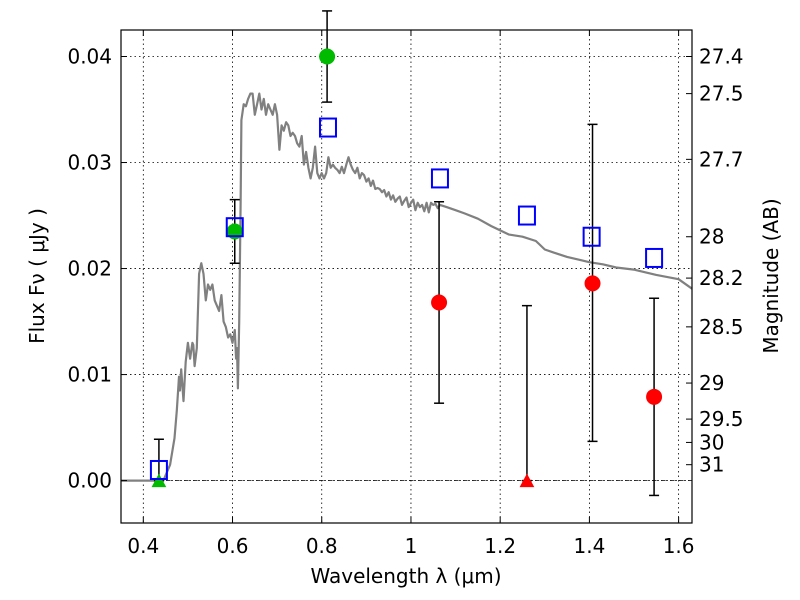  What do you see at coordinates (37, 276) in the screenshot?
I see `y-axis-title: Flux Fν ( μJy )` at bounding box center [37, 276].